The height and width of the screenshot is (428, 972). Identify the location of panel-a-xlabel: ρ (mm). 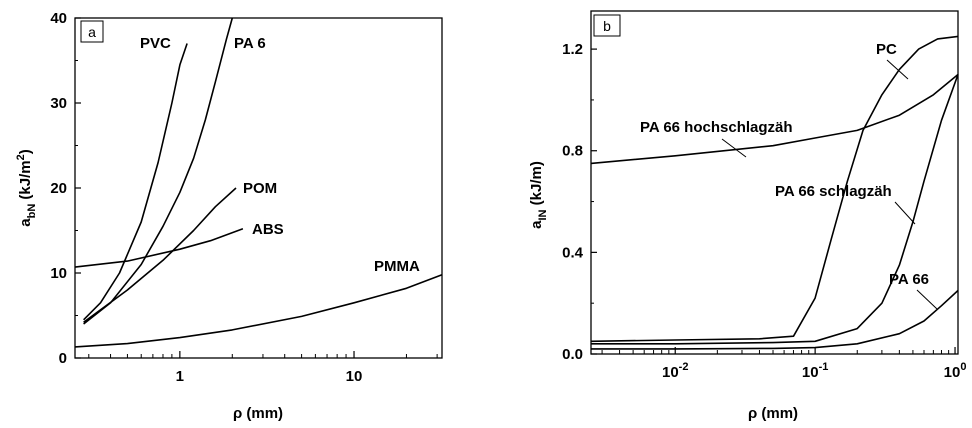
(258, 413).